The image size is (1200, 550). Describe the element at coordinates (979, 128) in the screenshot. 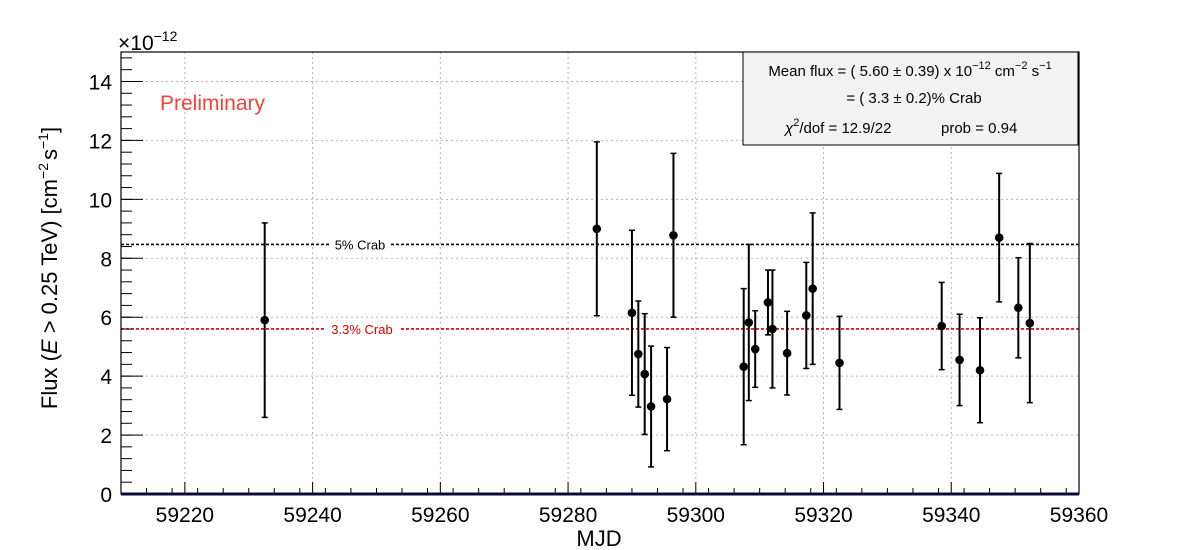

I see `stats-prob: prob = 0.94` at that location.